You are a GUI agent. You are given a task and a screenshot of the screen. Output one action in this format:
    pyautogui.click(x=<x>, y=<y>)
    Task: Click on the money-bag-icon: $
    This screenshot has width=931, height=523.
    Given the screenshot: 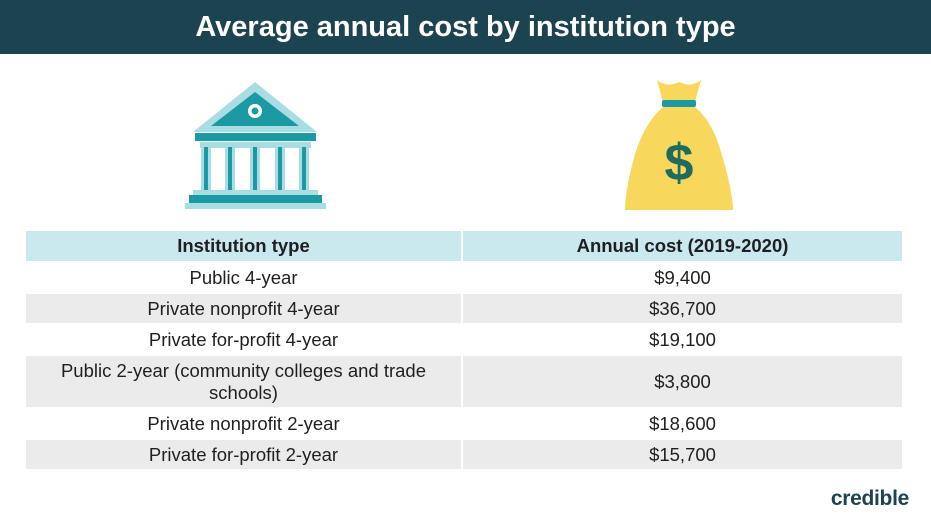 What is the action you would take?
    pyautogui.click(x=679, y=145)
    